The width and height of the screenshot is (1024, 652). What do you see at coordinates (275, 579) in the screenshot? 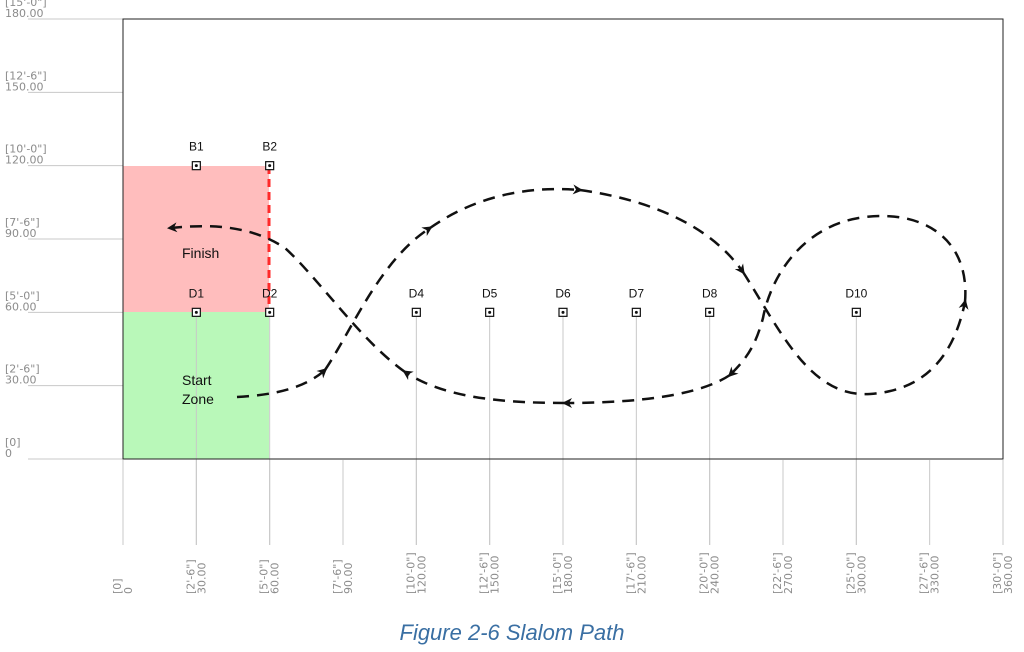
I see `x-tick-value-label: 60.00` at bounding box center [275, 579].